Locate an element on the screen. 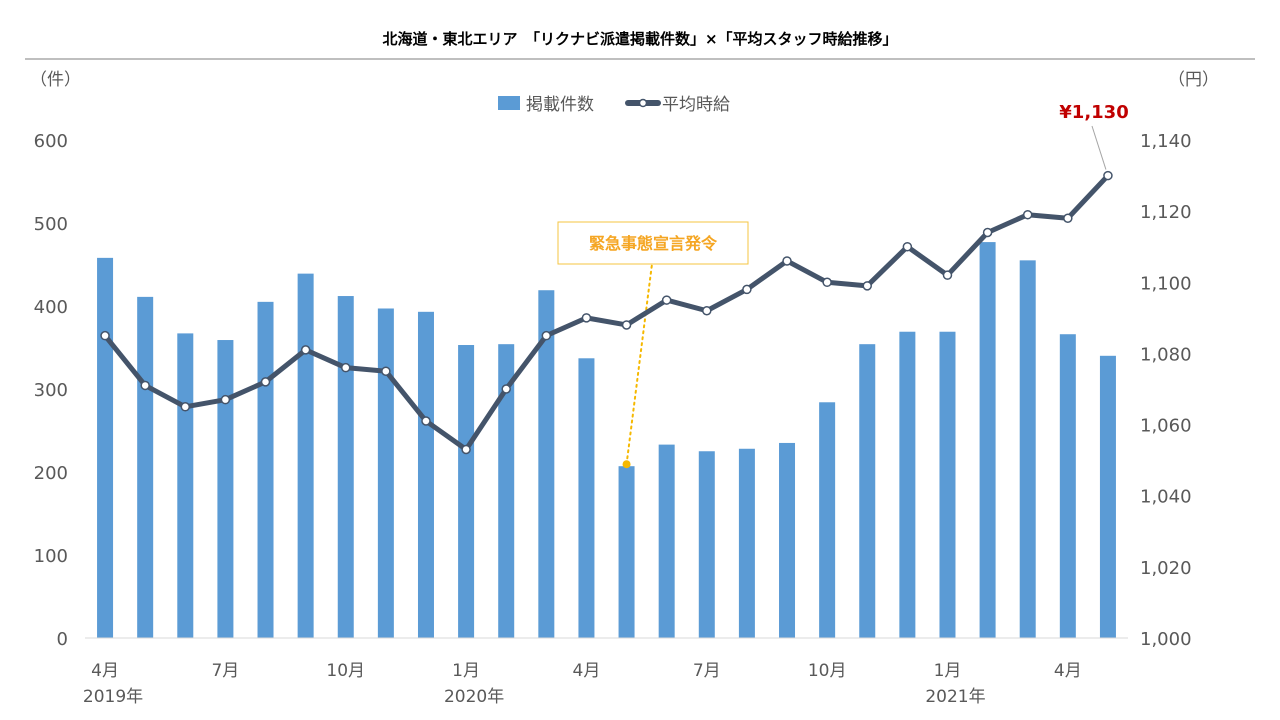 Image resolution: width=1280 pixels, height=720 pixels. right-tick-label: 1,000 is located at coordinates (1166, 639).